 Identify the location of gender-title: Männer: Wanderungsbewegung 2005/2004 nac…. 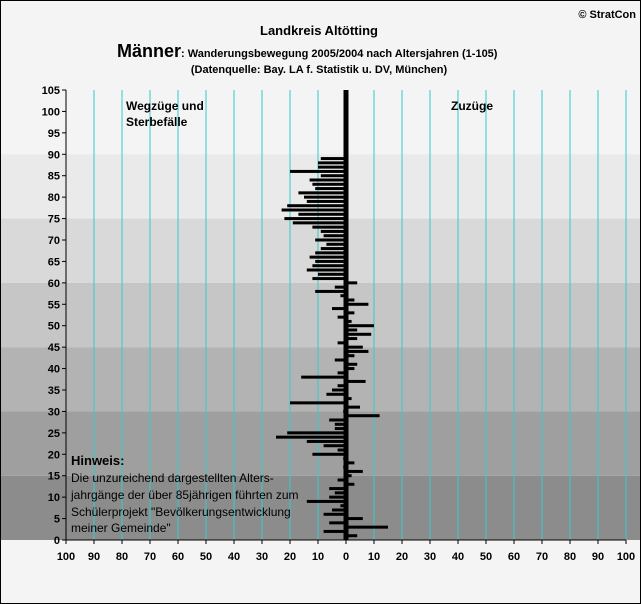
(307, 51).